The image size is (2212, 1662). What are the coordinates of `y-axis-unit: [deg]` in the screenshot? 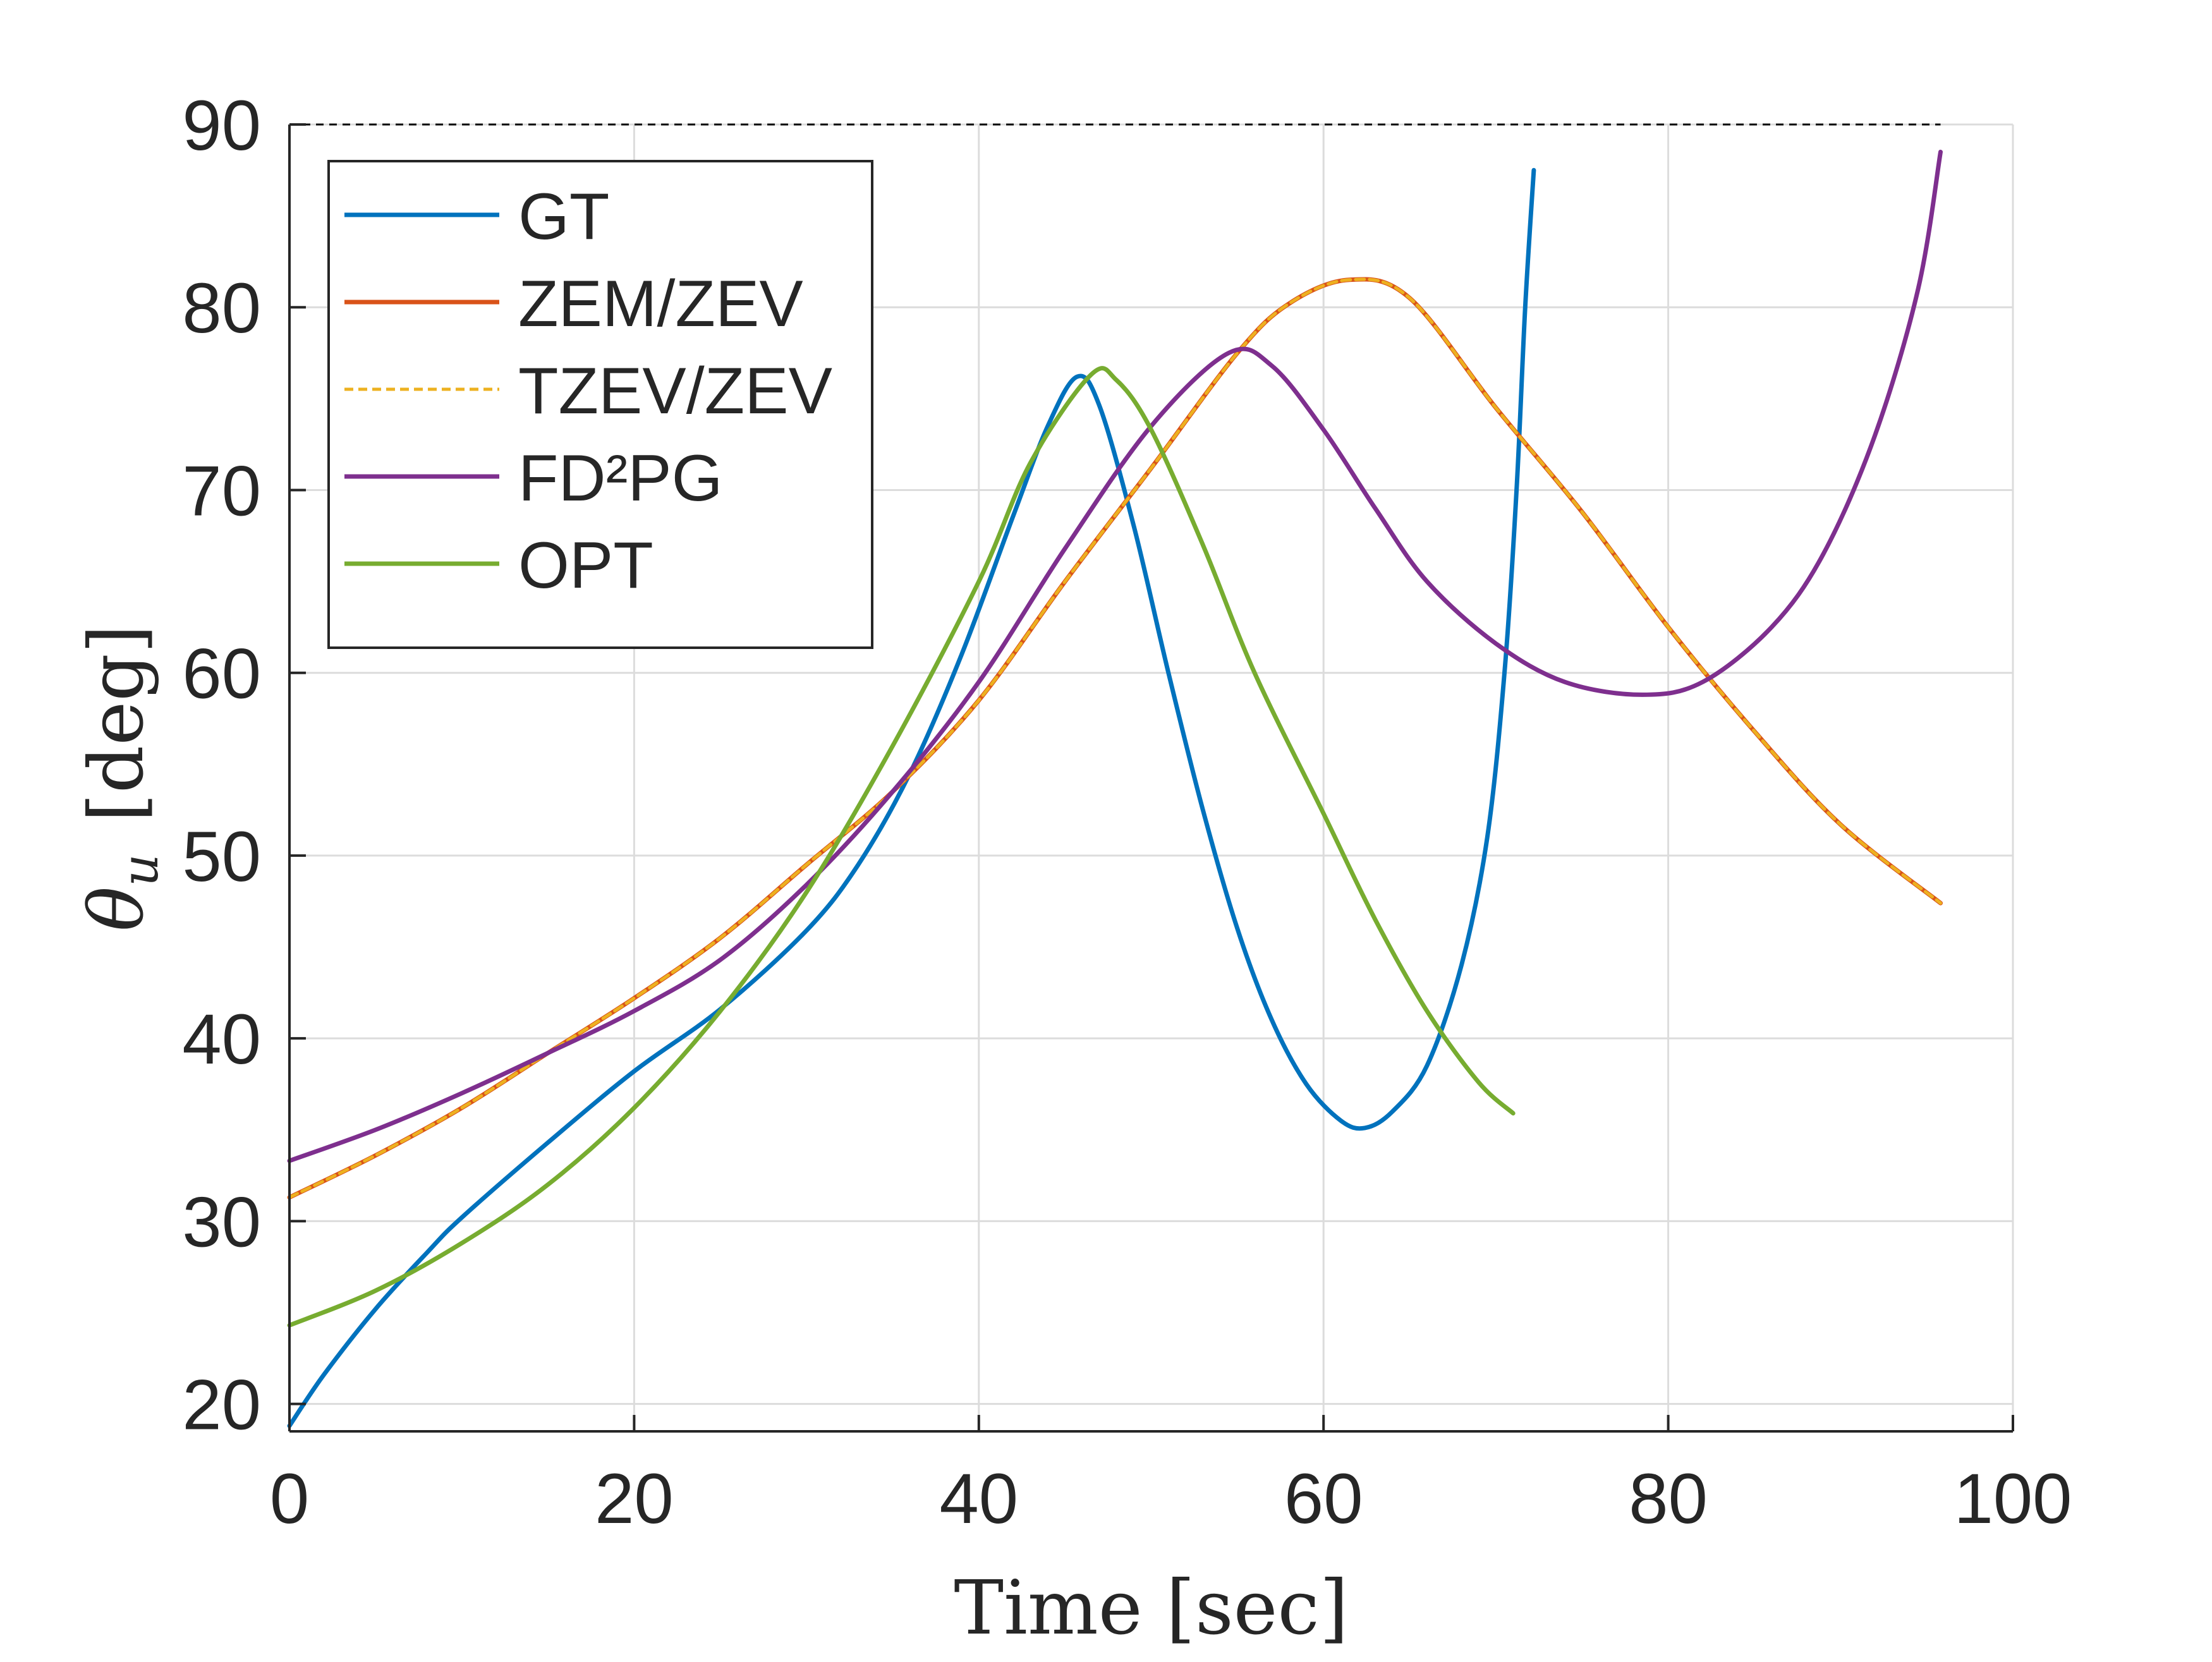 It's located at (116, 723).